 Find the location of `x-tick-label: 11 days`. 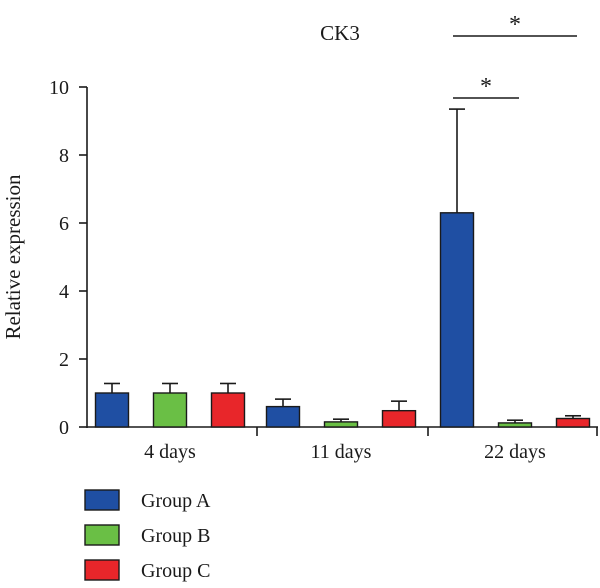

x-tick-label: 11 days is located at coordinates (341, 452).